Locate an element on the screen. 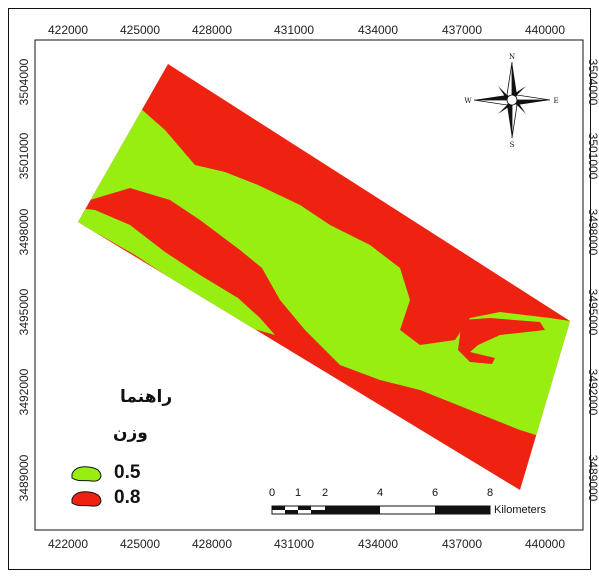  top-tick-label: 422000 is located at coordinates (68, 30).